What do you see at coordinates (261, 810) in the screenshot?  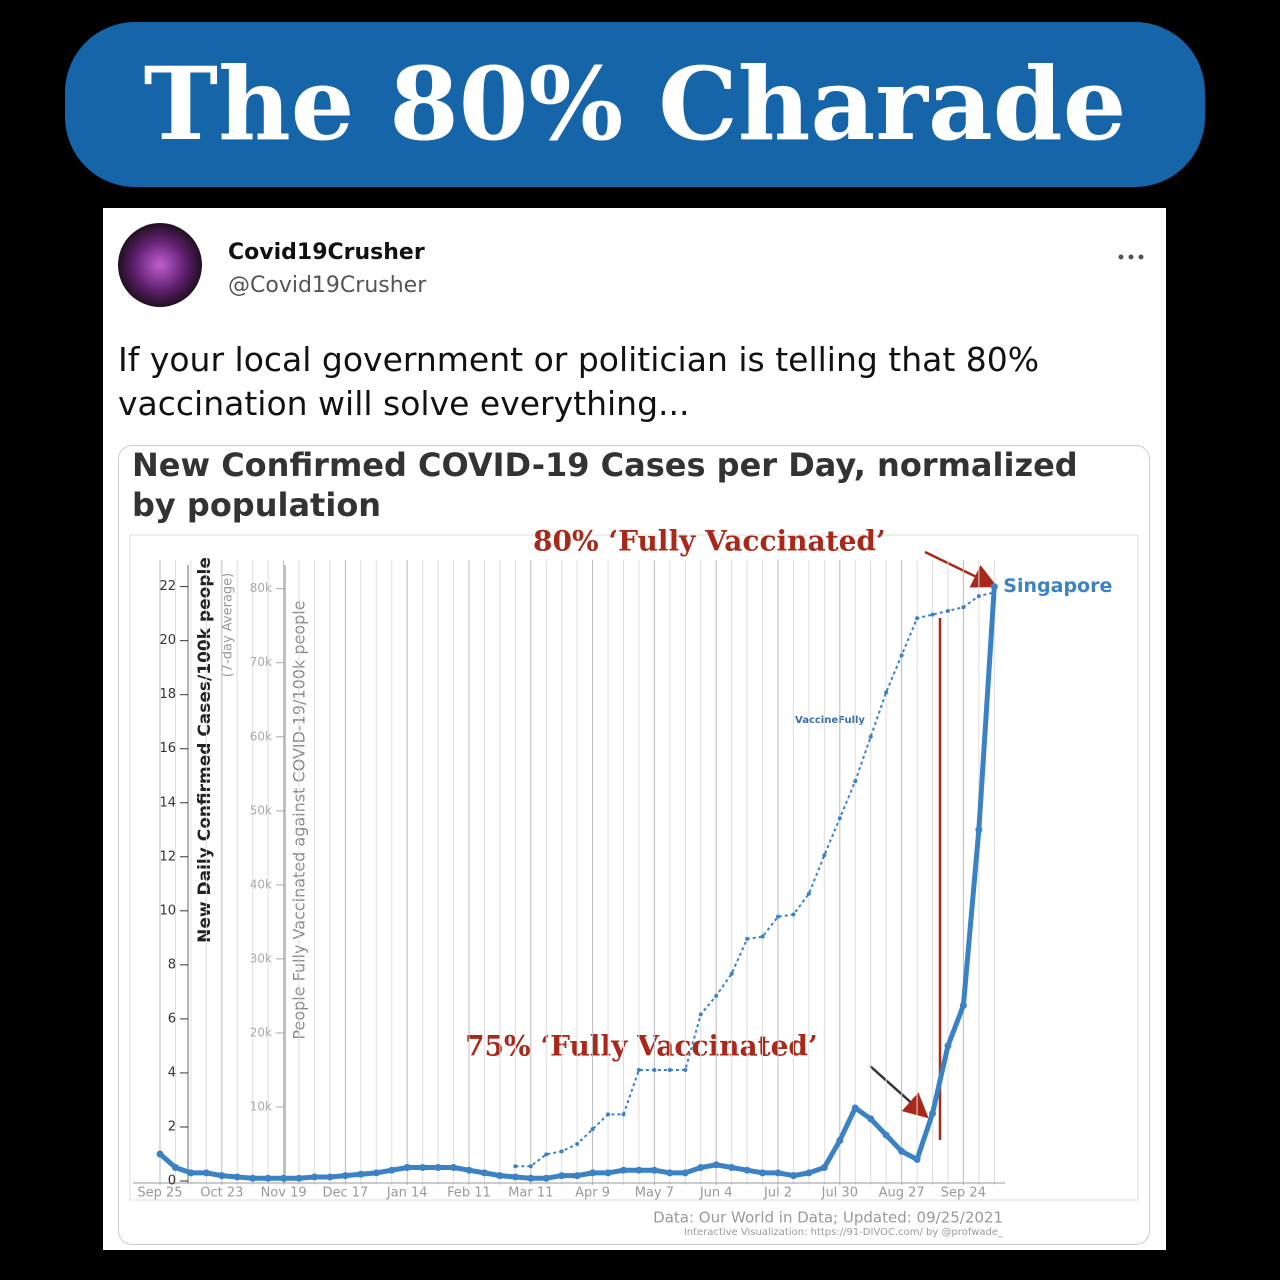 I see `y2-tick-label: 50k` at bounding box center [261, 810].